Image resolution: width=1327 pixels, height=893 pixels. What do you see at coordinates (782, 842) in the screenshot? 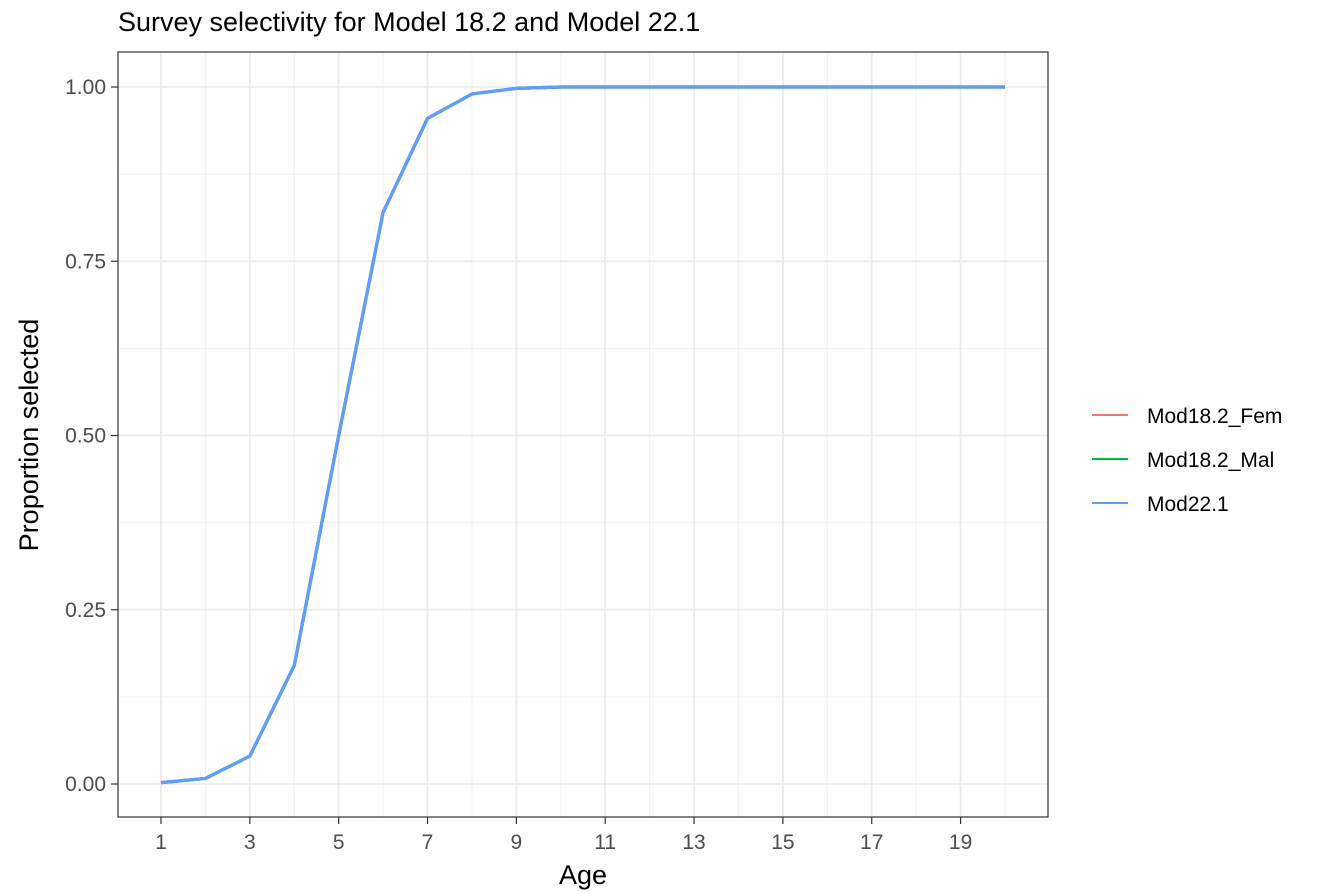
I see `x-tick-label: 15` at bounding box center [782, 842].